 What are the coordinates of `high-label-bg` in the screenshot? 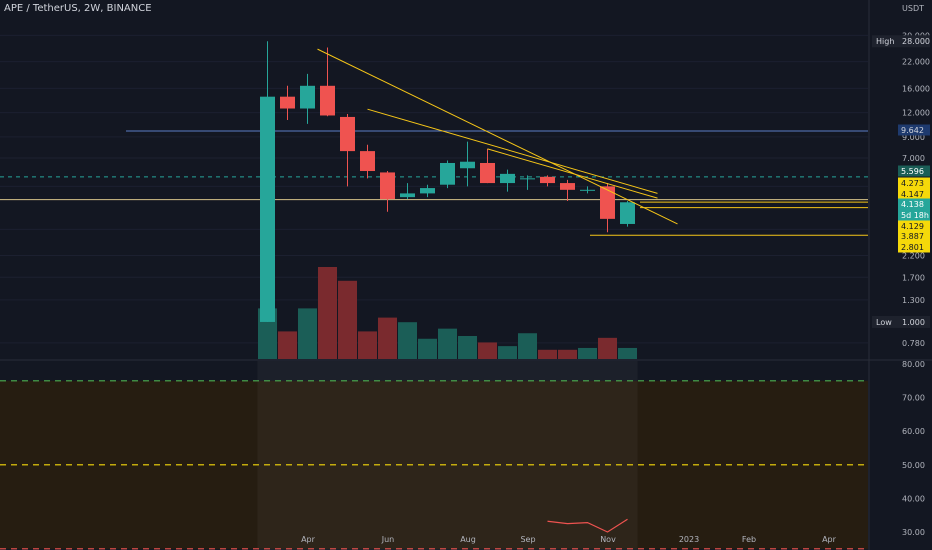 It's located at (885, 41).